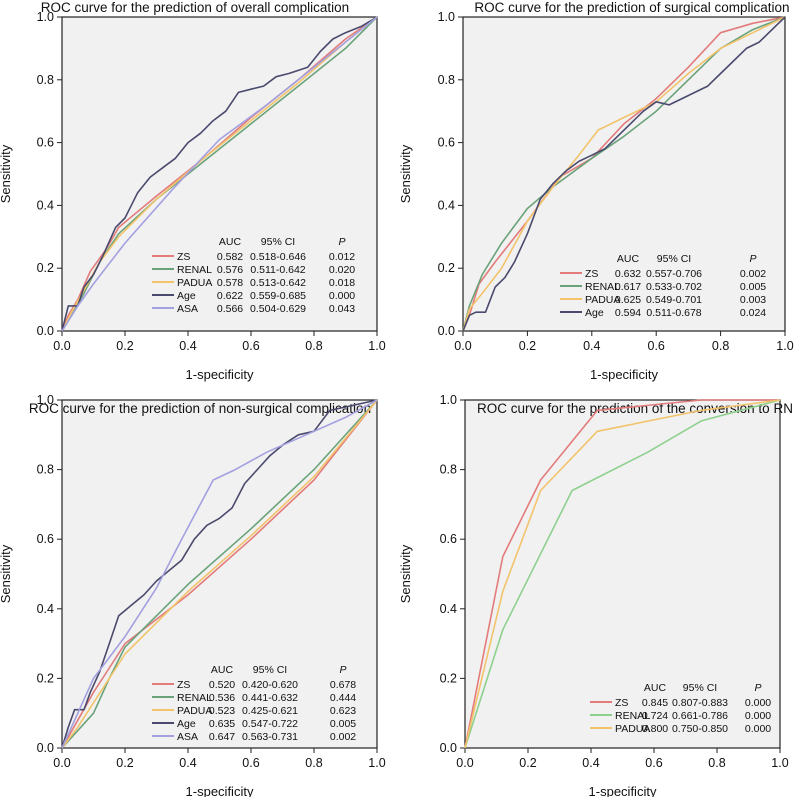 The image size is (800, 797). Describe the element at coordinates (270, 724) in the screenshot. I see `legend-ci: 0.547-0.722` at that location.